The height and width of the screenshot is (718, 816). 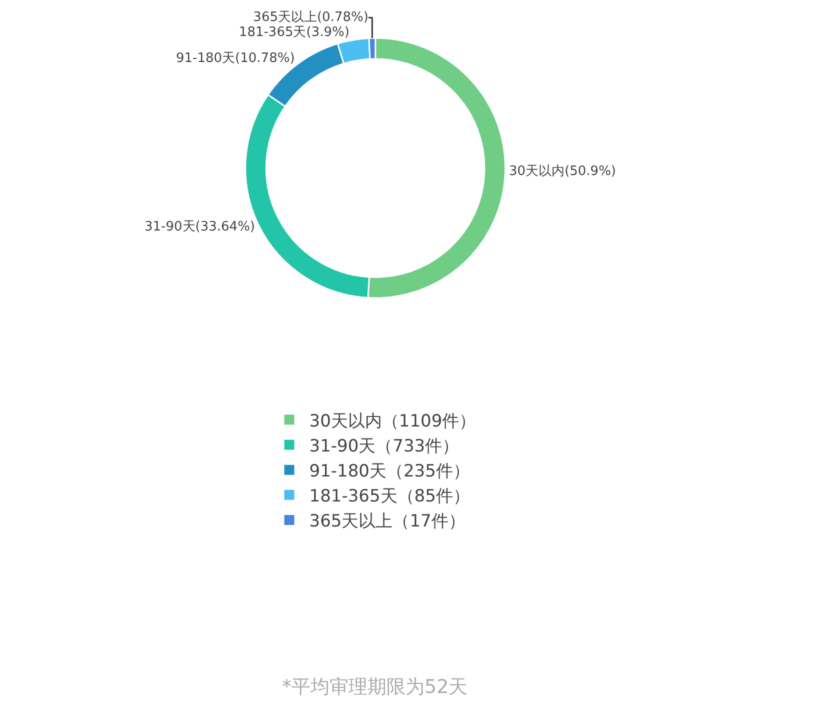 I want to click on legend-label: 365天以上（17件）, so click(x=387, y=522).